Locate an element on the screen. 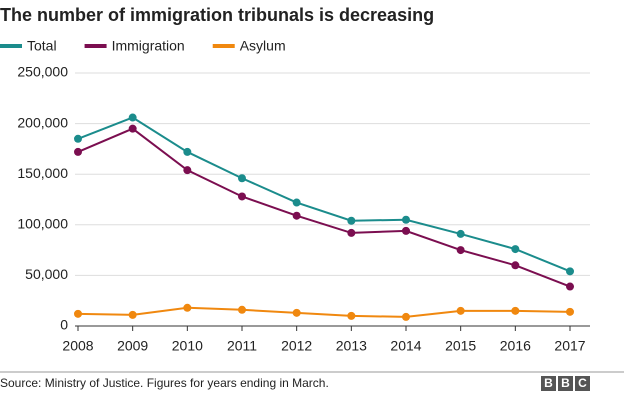  legend-label: Total is located at coordinates (42, 46).